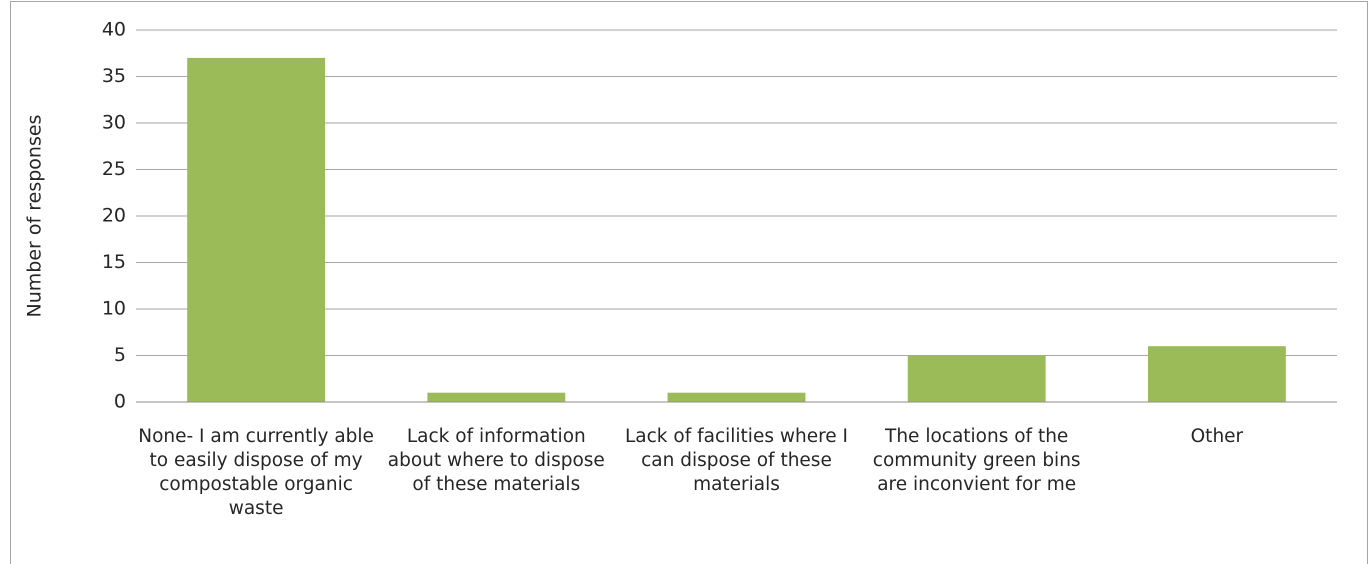 This screenshot has height=564, width=1370. What do you see at coordinates (114, 123) in the screenshot?
I see `y-tick-label: 30` at bounding box center [114, 123].